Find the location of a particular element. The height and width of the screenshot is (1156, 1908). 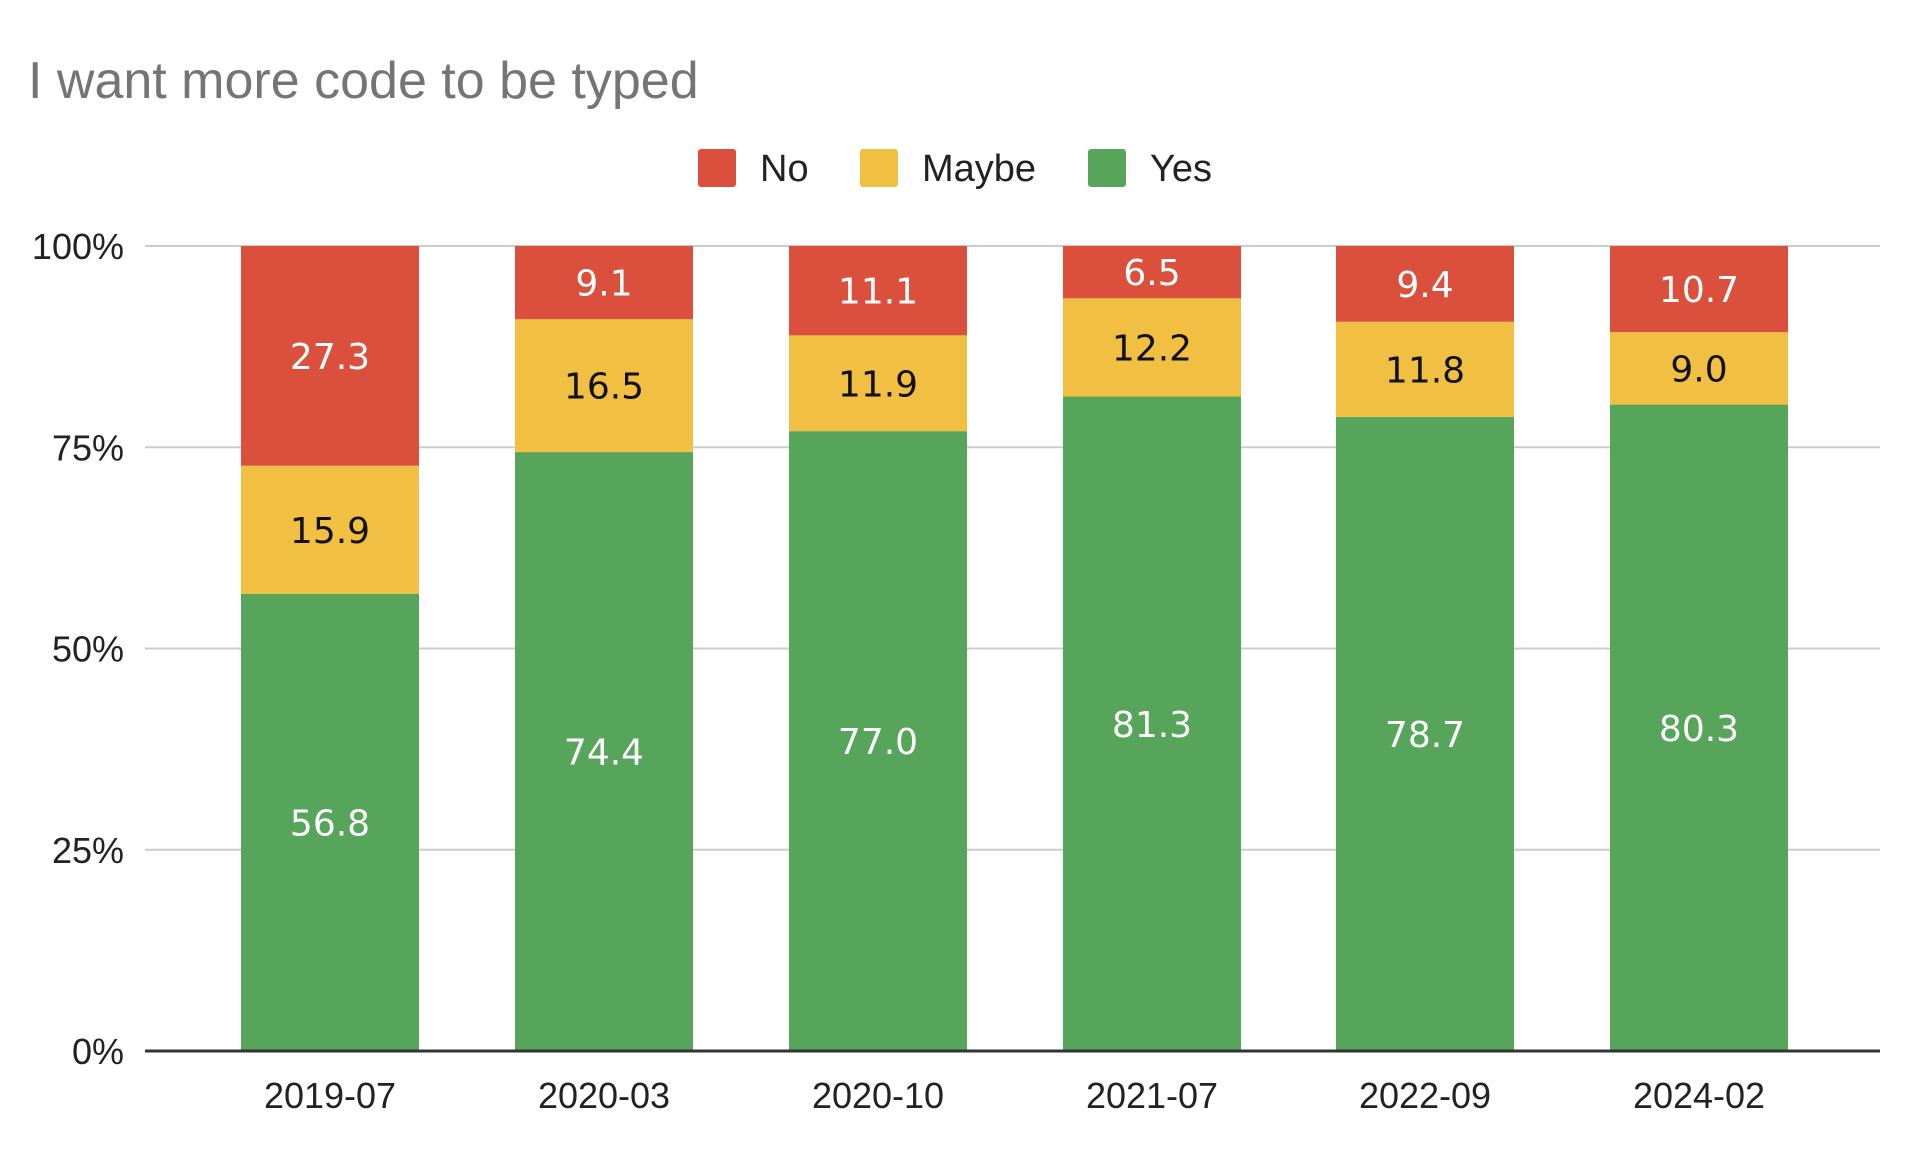

data-label-maybe-2019-07: 15.9 is located at coordinates (330, 531).